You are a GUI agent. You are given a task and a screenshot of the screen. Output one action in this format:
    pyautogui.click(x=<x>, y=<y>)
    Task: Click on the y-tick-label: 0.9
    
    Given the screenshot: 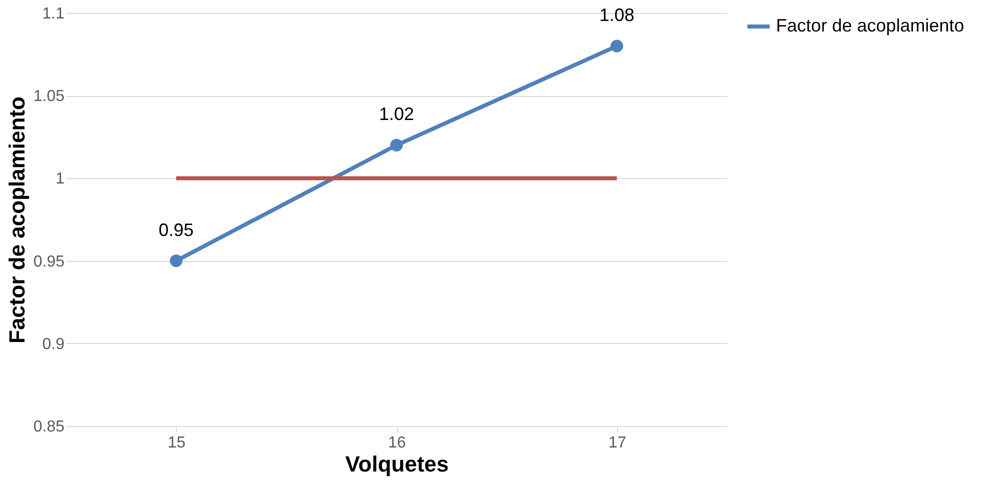 What is the action you would take?
    pyautogui.click(x=53, y=344)
    